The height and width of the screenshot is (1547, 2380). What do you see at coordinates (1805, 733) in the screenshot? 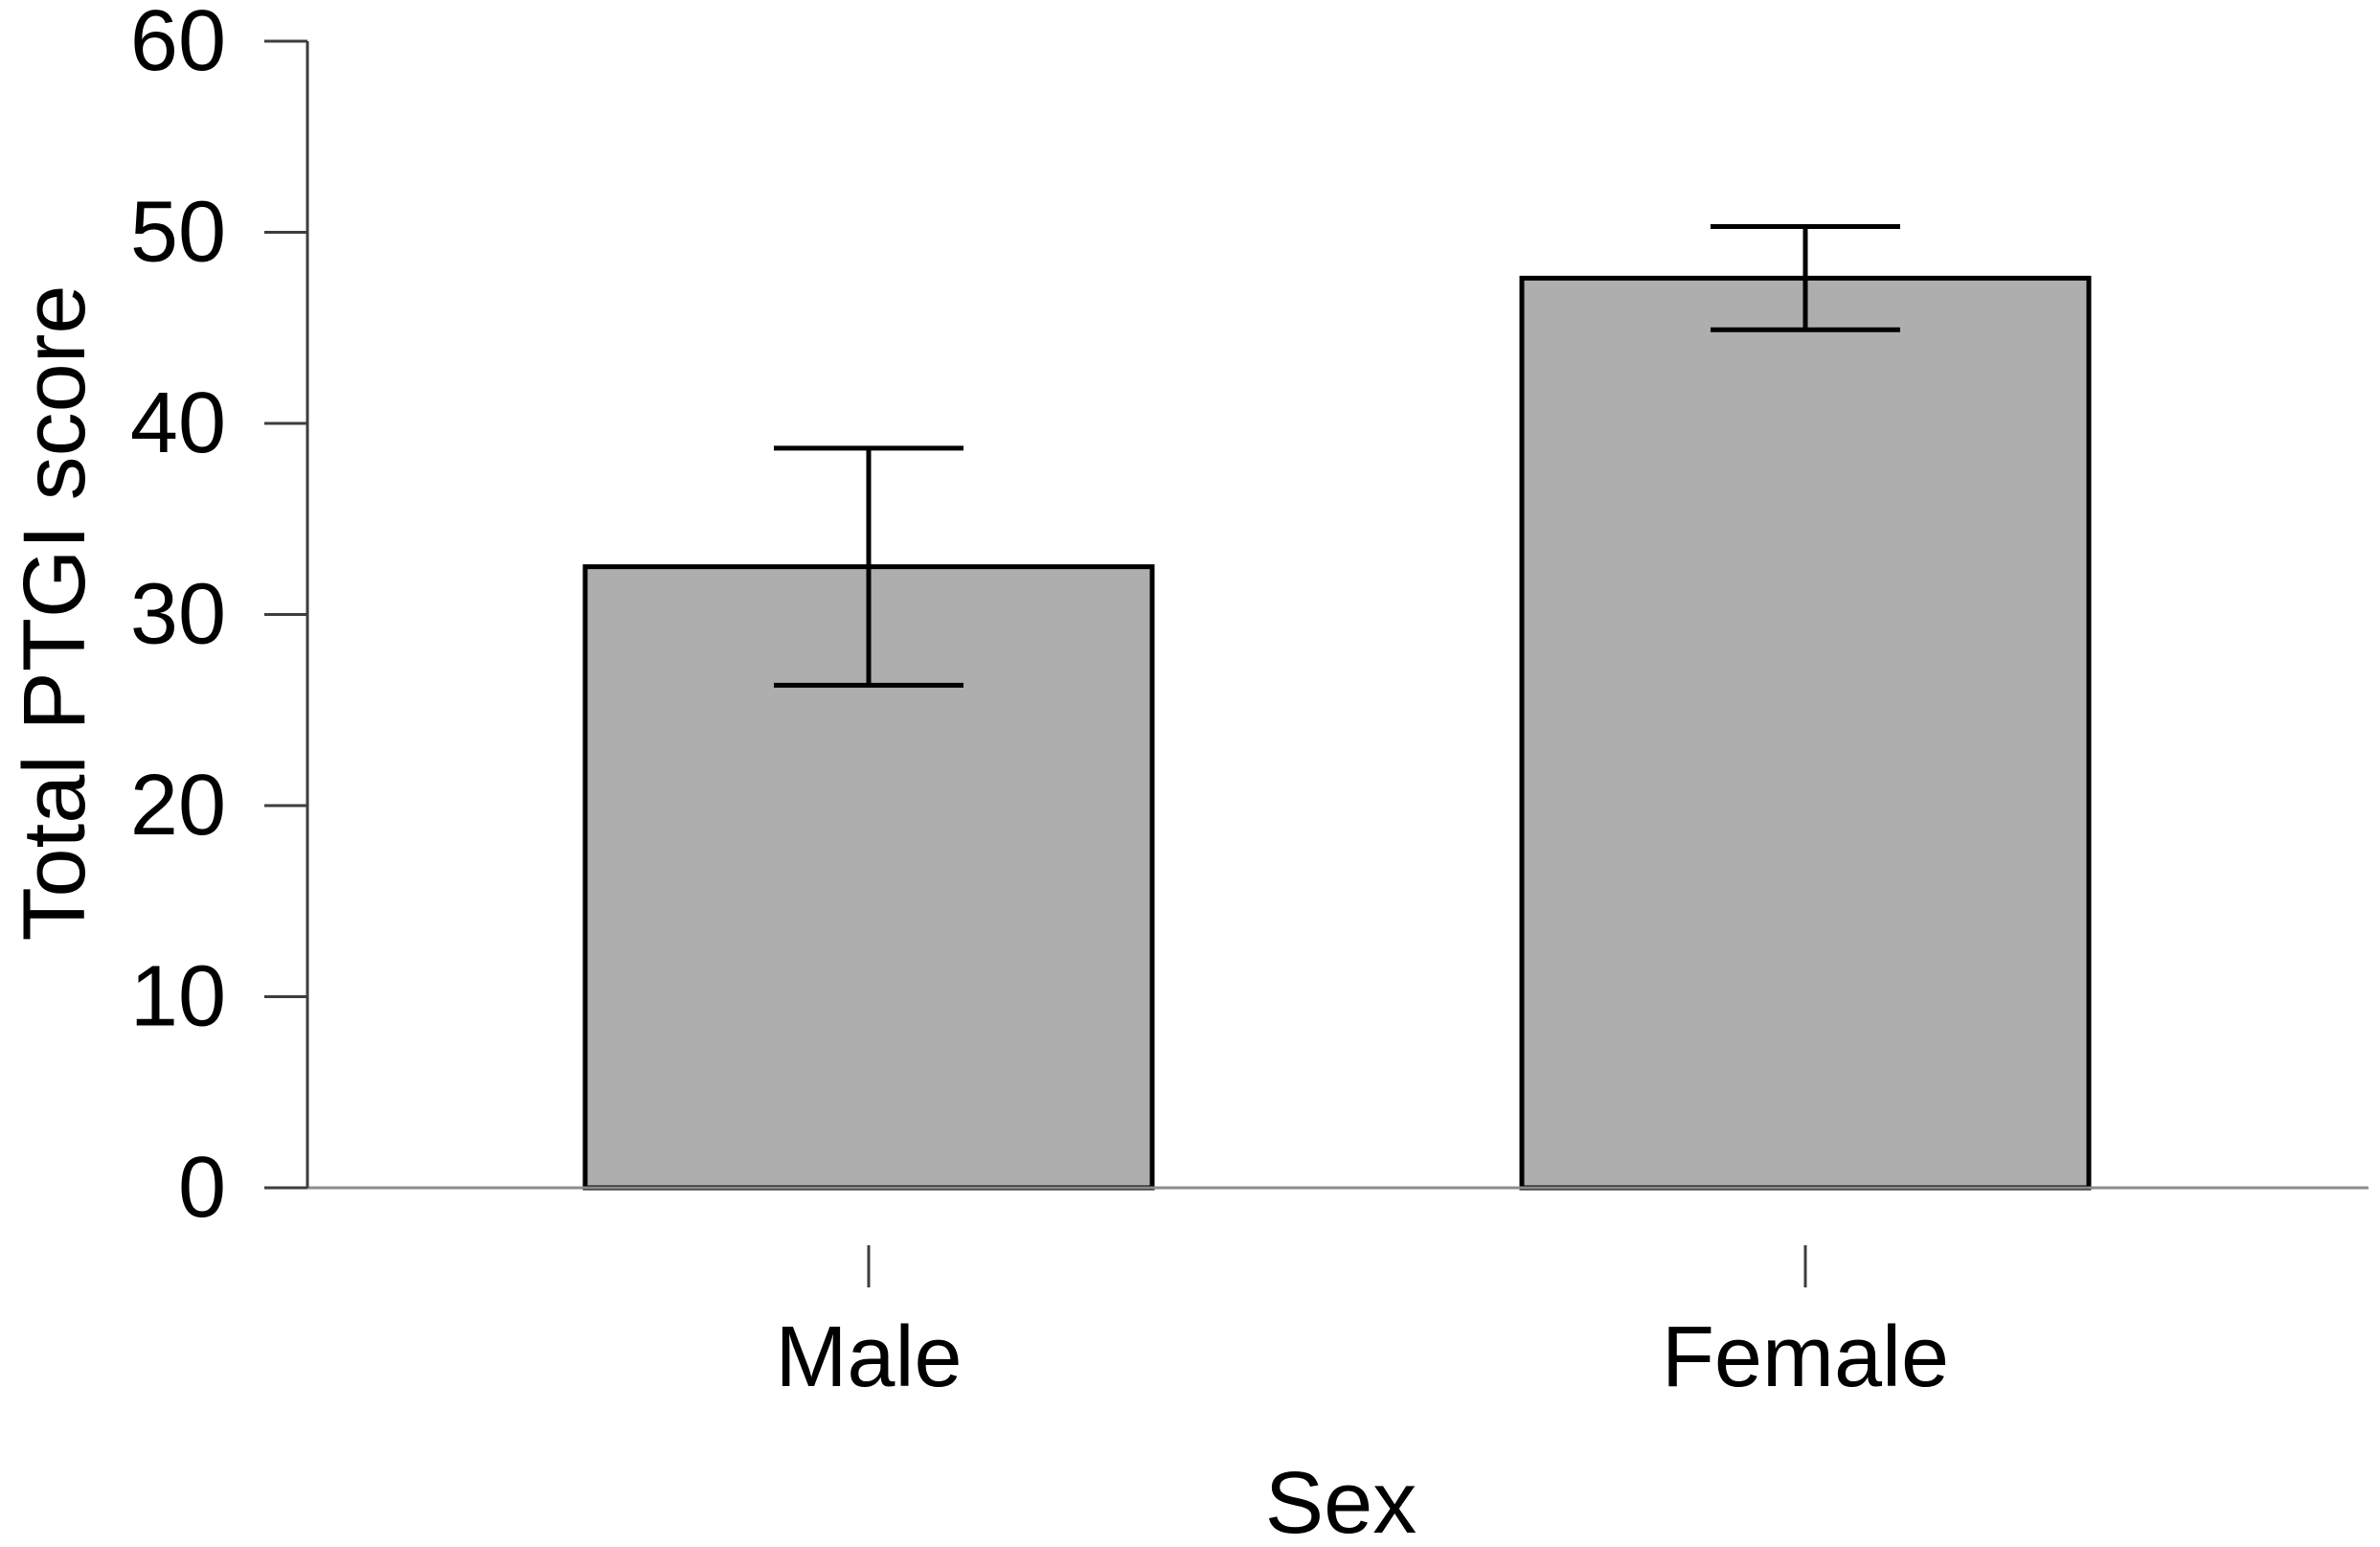
I see `bar-female` at bounding box center [1805, 733].